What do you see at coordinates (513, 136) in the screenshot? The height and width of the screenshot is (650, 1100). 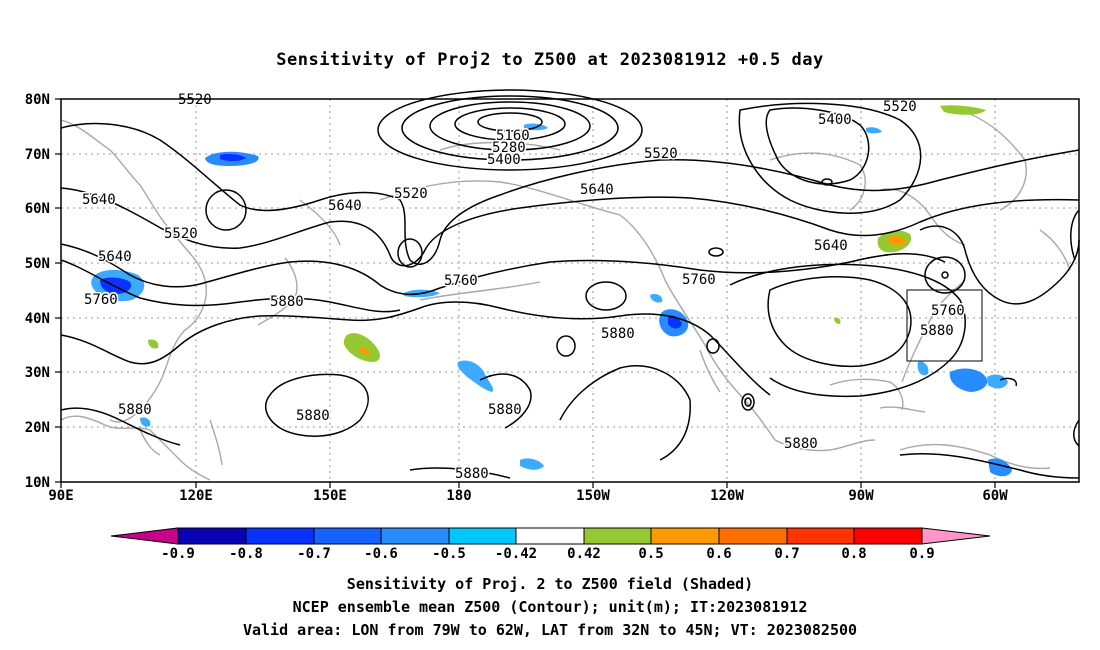 I see `contour-label: 5160` at bounding box center [513, 136].